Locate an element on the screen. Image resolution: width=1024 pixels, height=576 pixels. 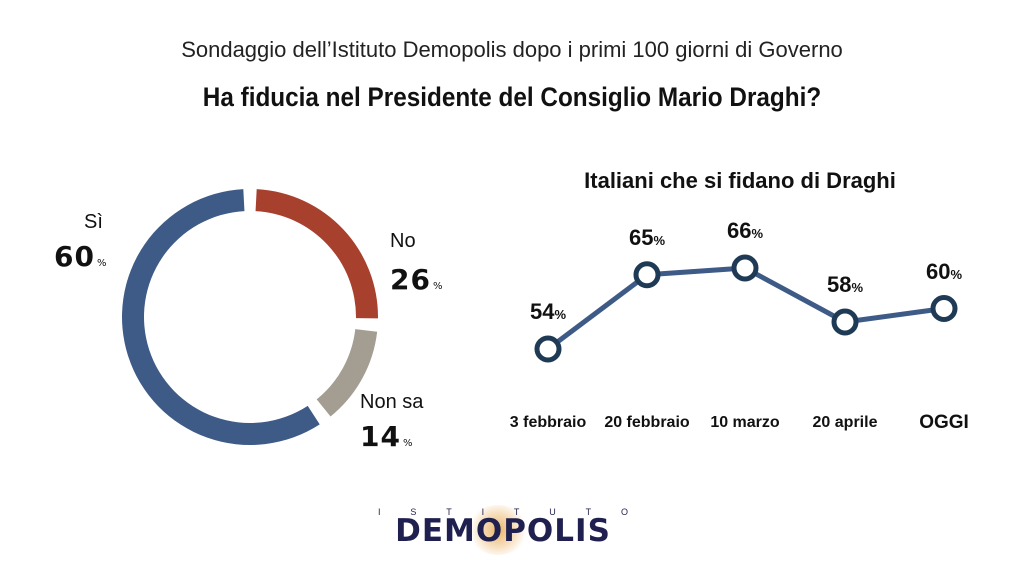
data-label-1: 65% is located at coordinates (647, 237).